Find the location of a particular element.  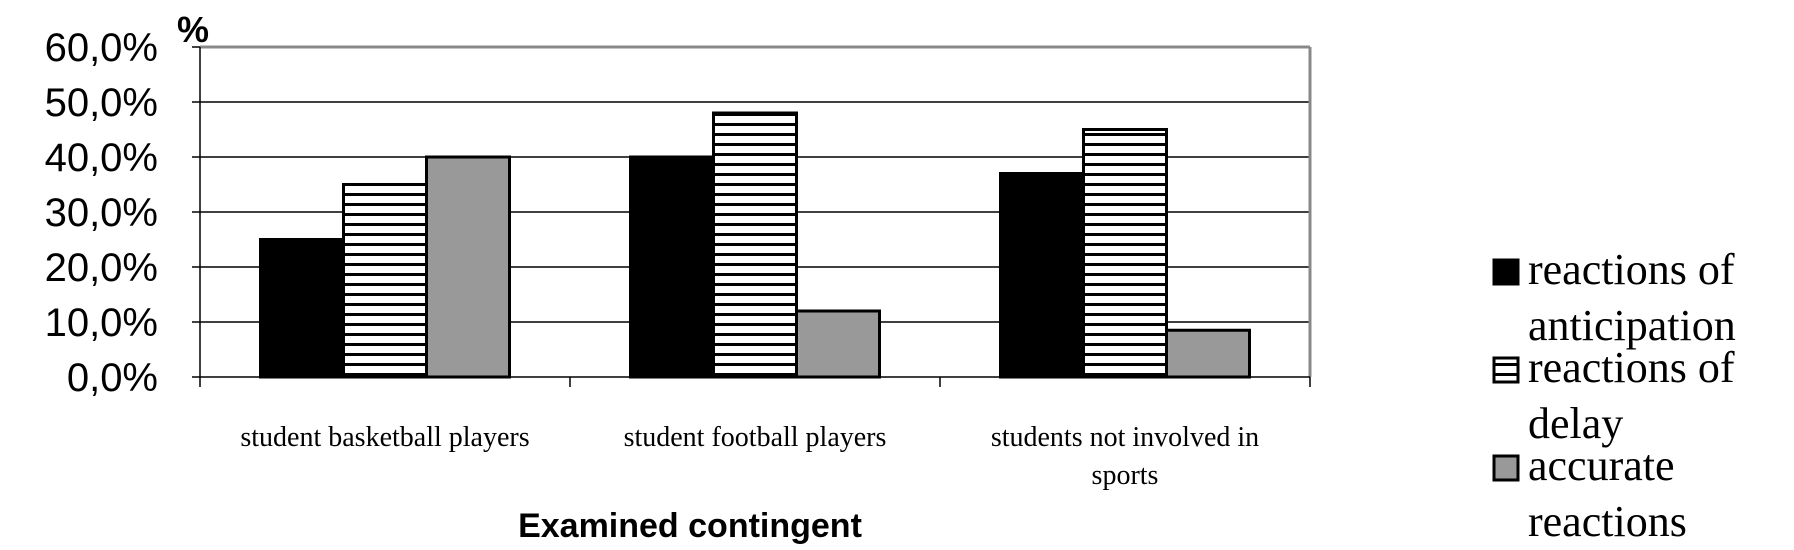

legend-label: delay is located at coordinates (1575, 423).